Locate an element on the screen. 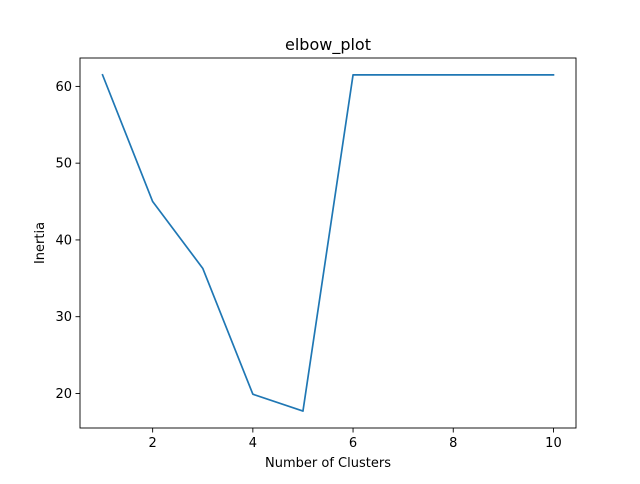 This screenshot has width=640, height=484. y-ticks: 20 30 40 50 60 is located at coordinates (67, 241).